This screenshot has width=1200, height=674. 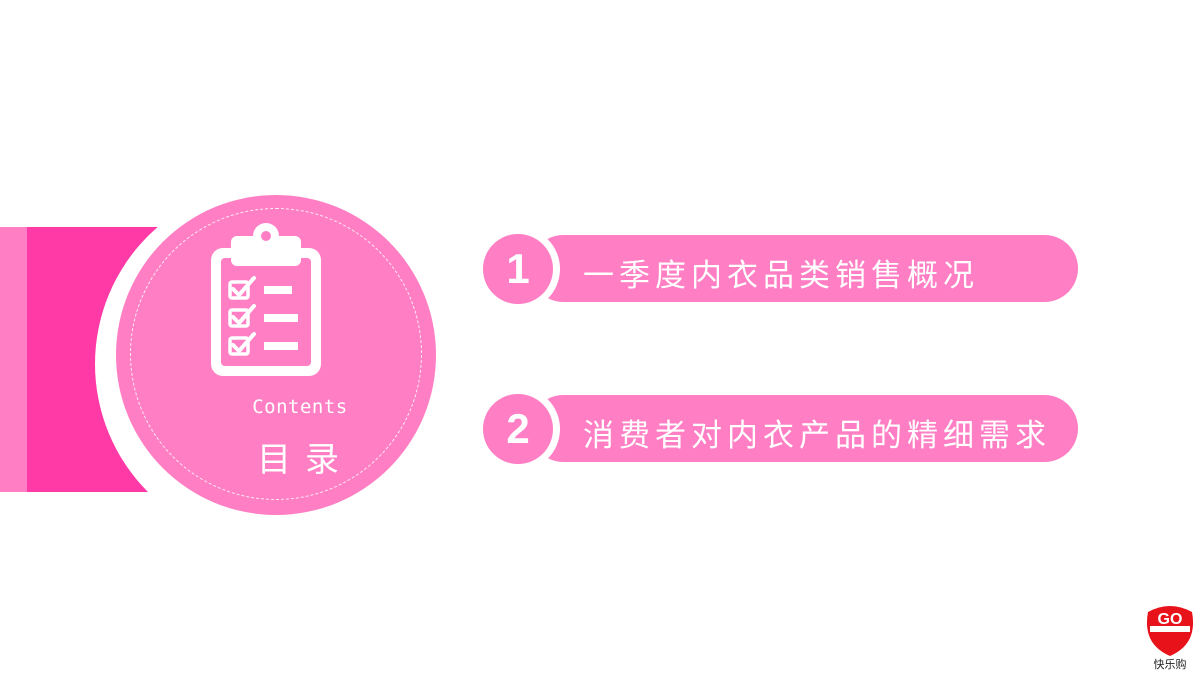 What do you see at coordinates (518, 429) in the screenshot?
I see `toc-item-2-number: 2` at bounding box center [518, 429].